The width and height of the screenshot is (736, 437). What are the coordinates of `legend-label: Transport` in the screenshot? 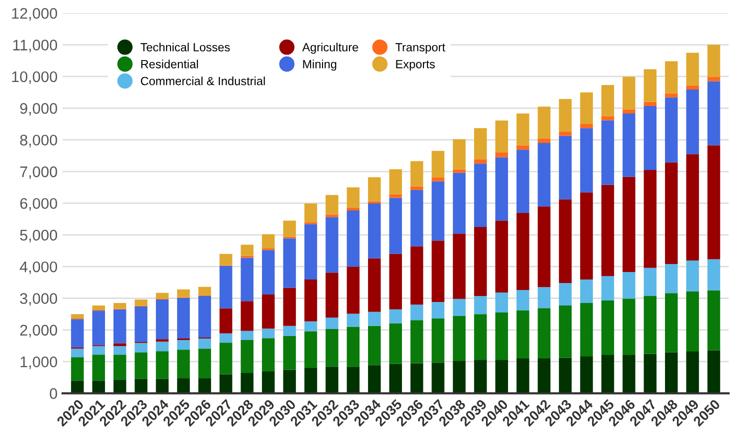 It's located at (420, 48).